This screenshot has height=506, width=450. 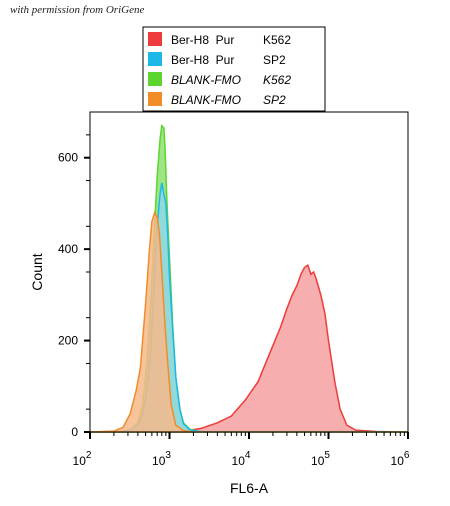 What do you see at coordinates (68, 341) in the screenshot?
I see `y-tick-label: 200` at bounding box center [68, 341].